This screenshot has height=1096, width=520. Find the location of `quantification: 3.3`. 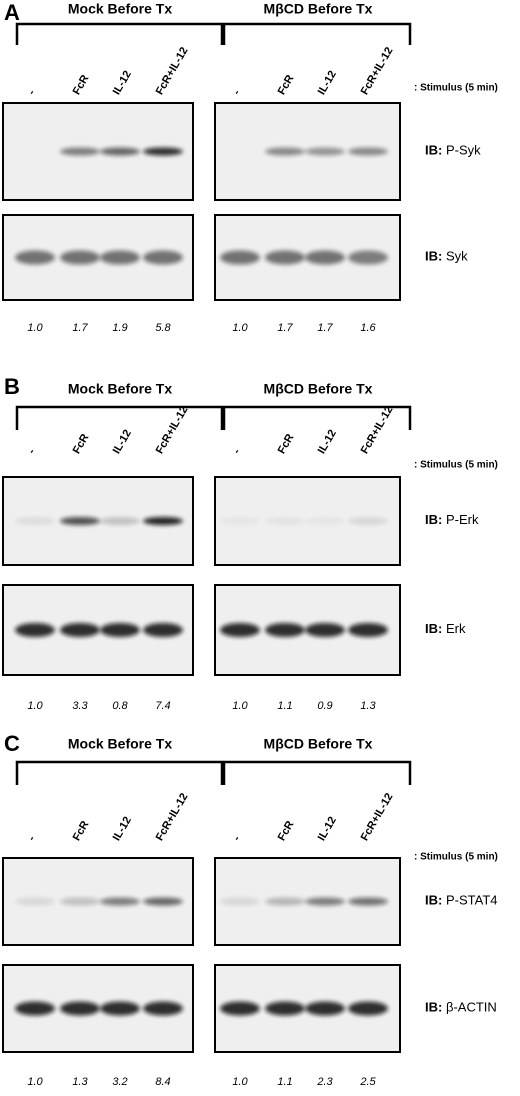

quantification: 3.3 is located at coordinates (80, 706).